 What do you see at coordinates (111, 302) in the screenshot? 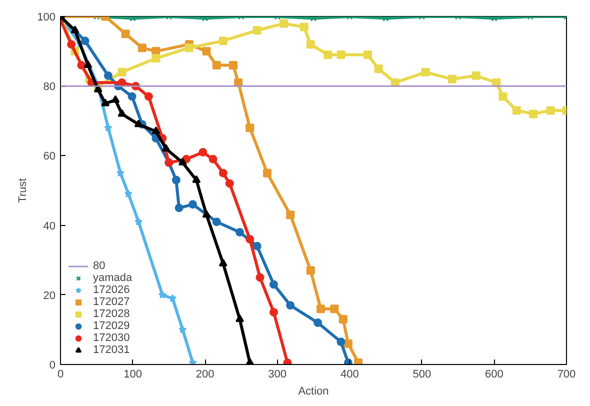
I see `legend-label: 172027` at bounding box center [111, 302].